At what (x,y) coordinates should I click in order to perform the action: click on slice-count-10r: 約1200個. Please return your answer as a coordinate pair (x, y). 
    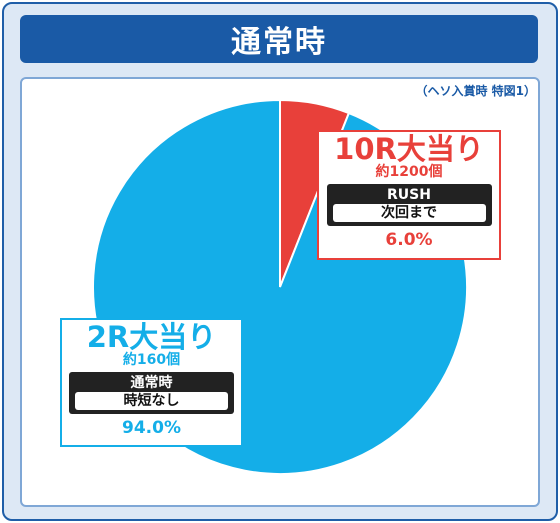
    Looking at the image, I should click on (409, 172).